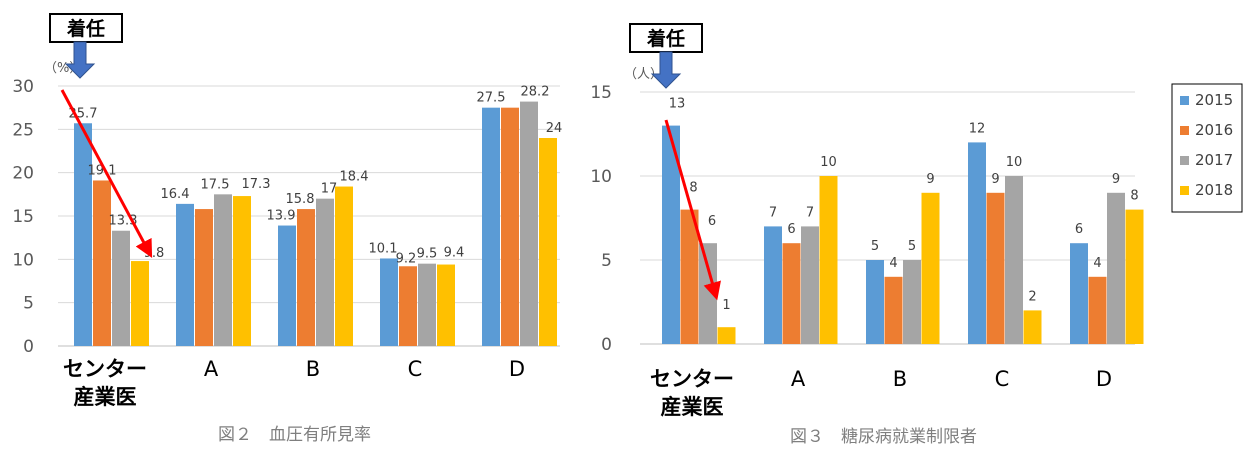 This screenshot has height=458, width=1256. Describe the element at coordinates (383, 248) in the screenshot. I see `data-label: 10.1` at that location.